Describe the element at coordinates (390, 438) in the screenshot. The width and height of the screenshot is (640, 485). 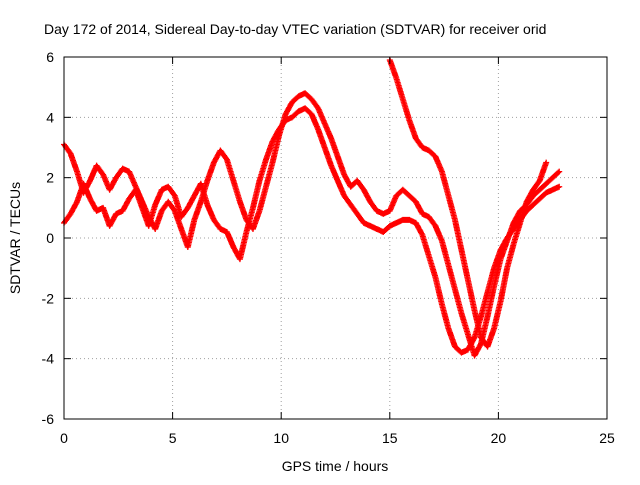
I see `x-tick-label: 15` at that location.